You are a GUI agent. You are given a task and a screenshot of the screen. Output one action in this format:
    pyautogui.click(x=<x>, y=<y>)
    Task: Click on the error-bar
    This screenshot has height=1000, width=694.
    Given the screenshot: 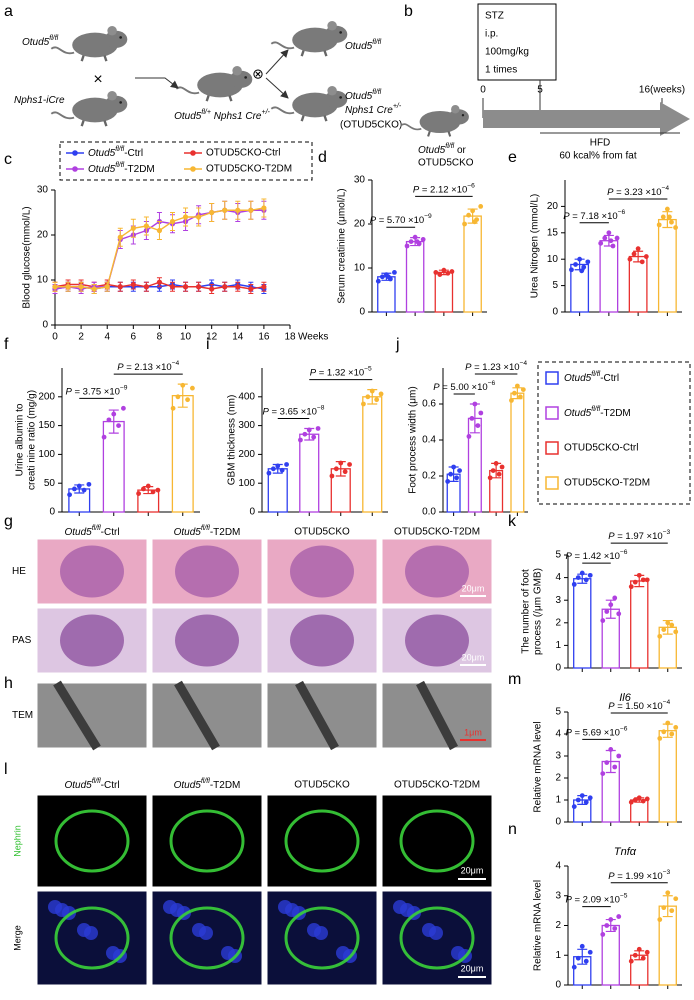 What is the action you would take?
    pyautogui.click(x=667, y=906)
    